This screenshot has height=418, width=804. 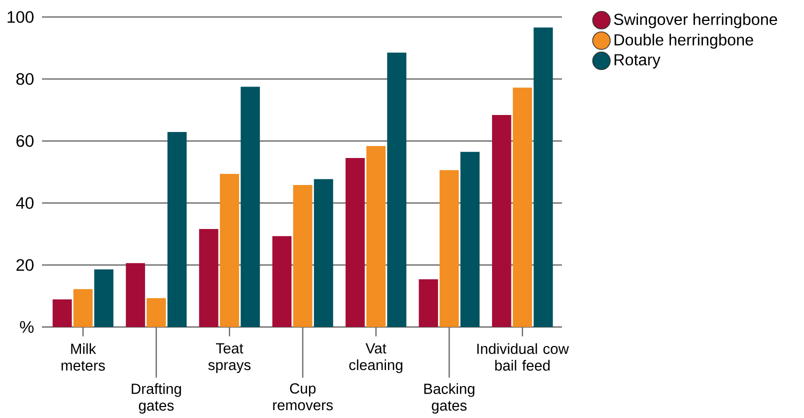 What do you see at coordinates (637, 61) in the screenshot?
I see `legend-label: Rotary` at bounding box center [637, 61].